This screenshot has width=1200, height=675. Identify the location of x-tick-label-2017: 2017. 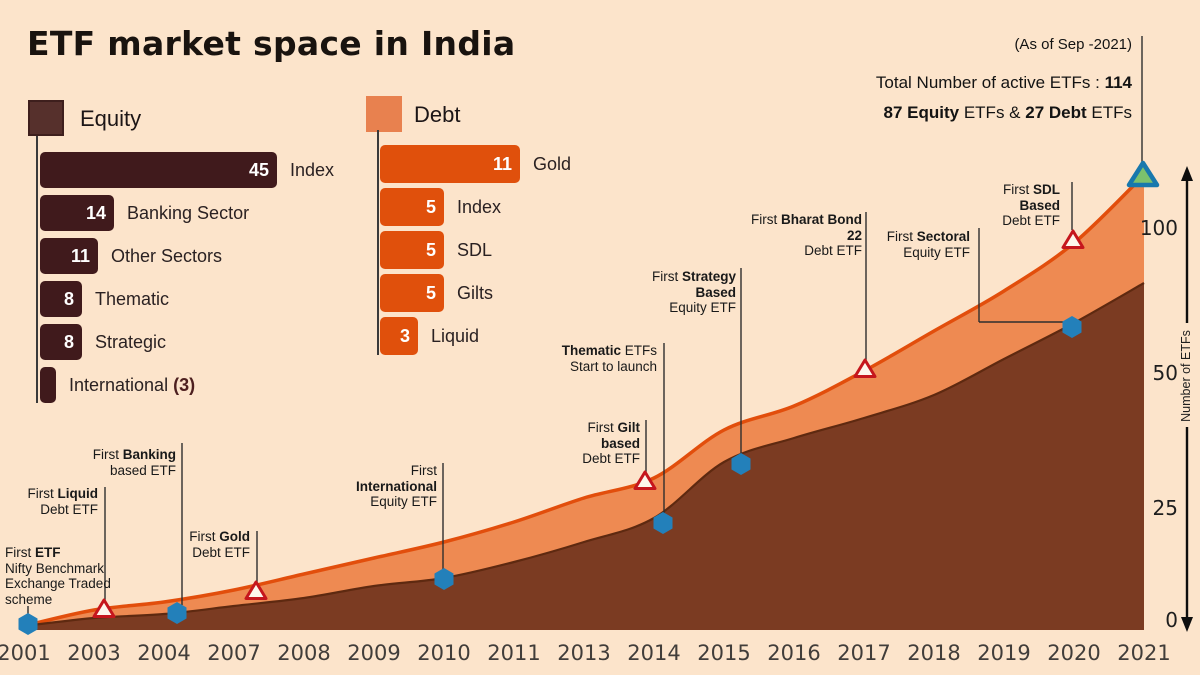
(864, 653).